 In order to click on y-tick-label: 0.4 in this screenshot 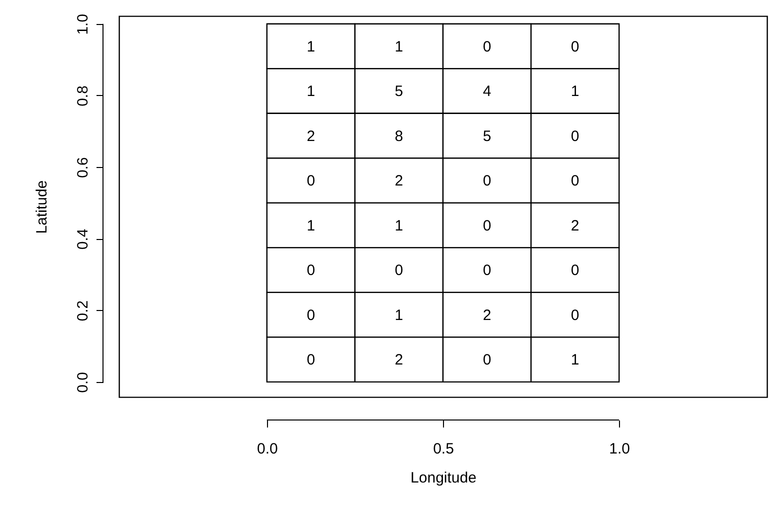, I will do `click(83, 239)`.